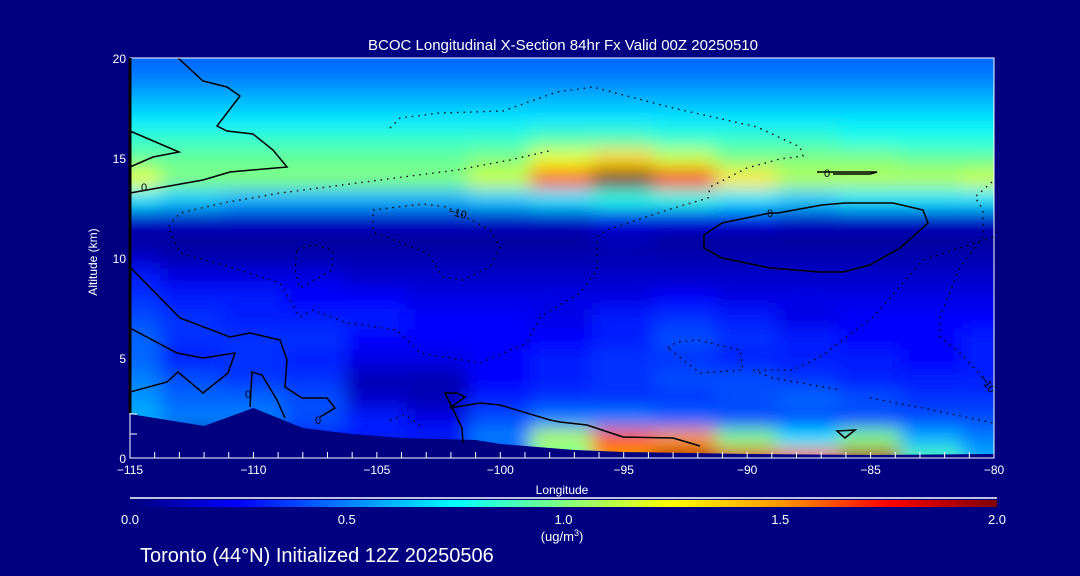 Image resolution: width=1080 pixels, height=576 pixels. I want to click on terrain-mask, so click(562, 433).